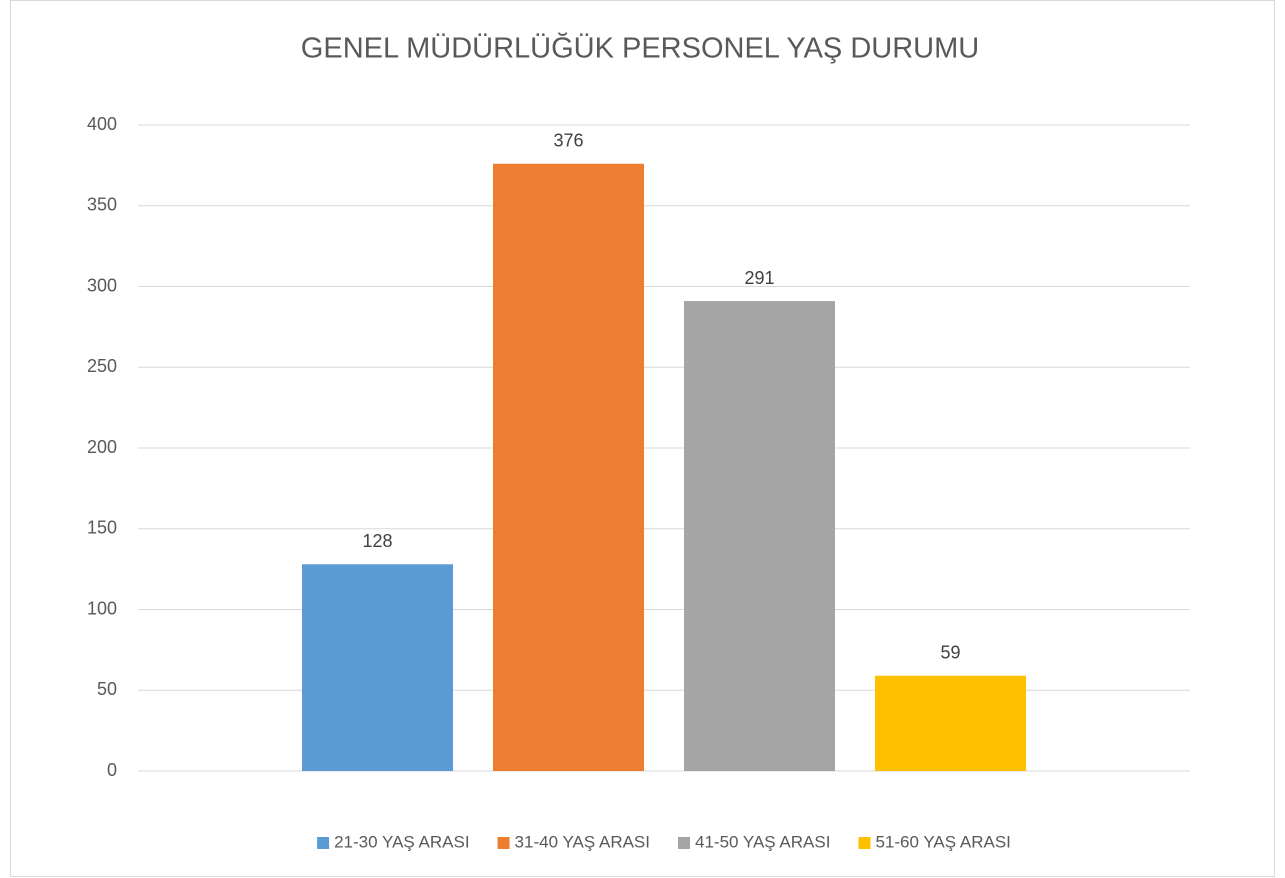 Image resolution: width=1285 pixels, height=878 pixels. What do you see at coordinates (942, 841) in the screenshot?
I see `legend-label: 51-60 YAŞ ARASI` at bounding box center [942, 841].